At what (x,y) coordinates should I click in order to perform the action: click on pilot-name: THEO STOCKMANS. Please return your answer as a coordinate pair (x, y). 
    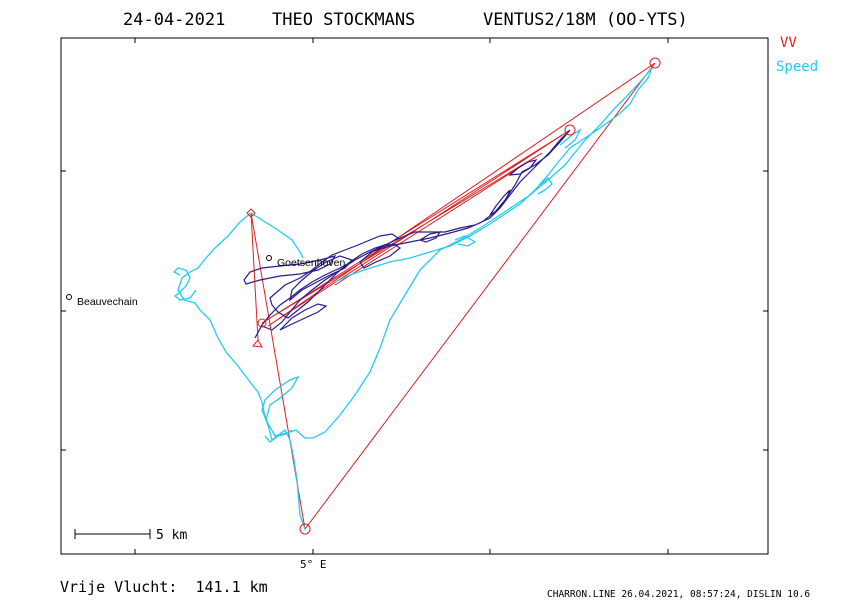
    Looking at the image, I should click on (343, 20).